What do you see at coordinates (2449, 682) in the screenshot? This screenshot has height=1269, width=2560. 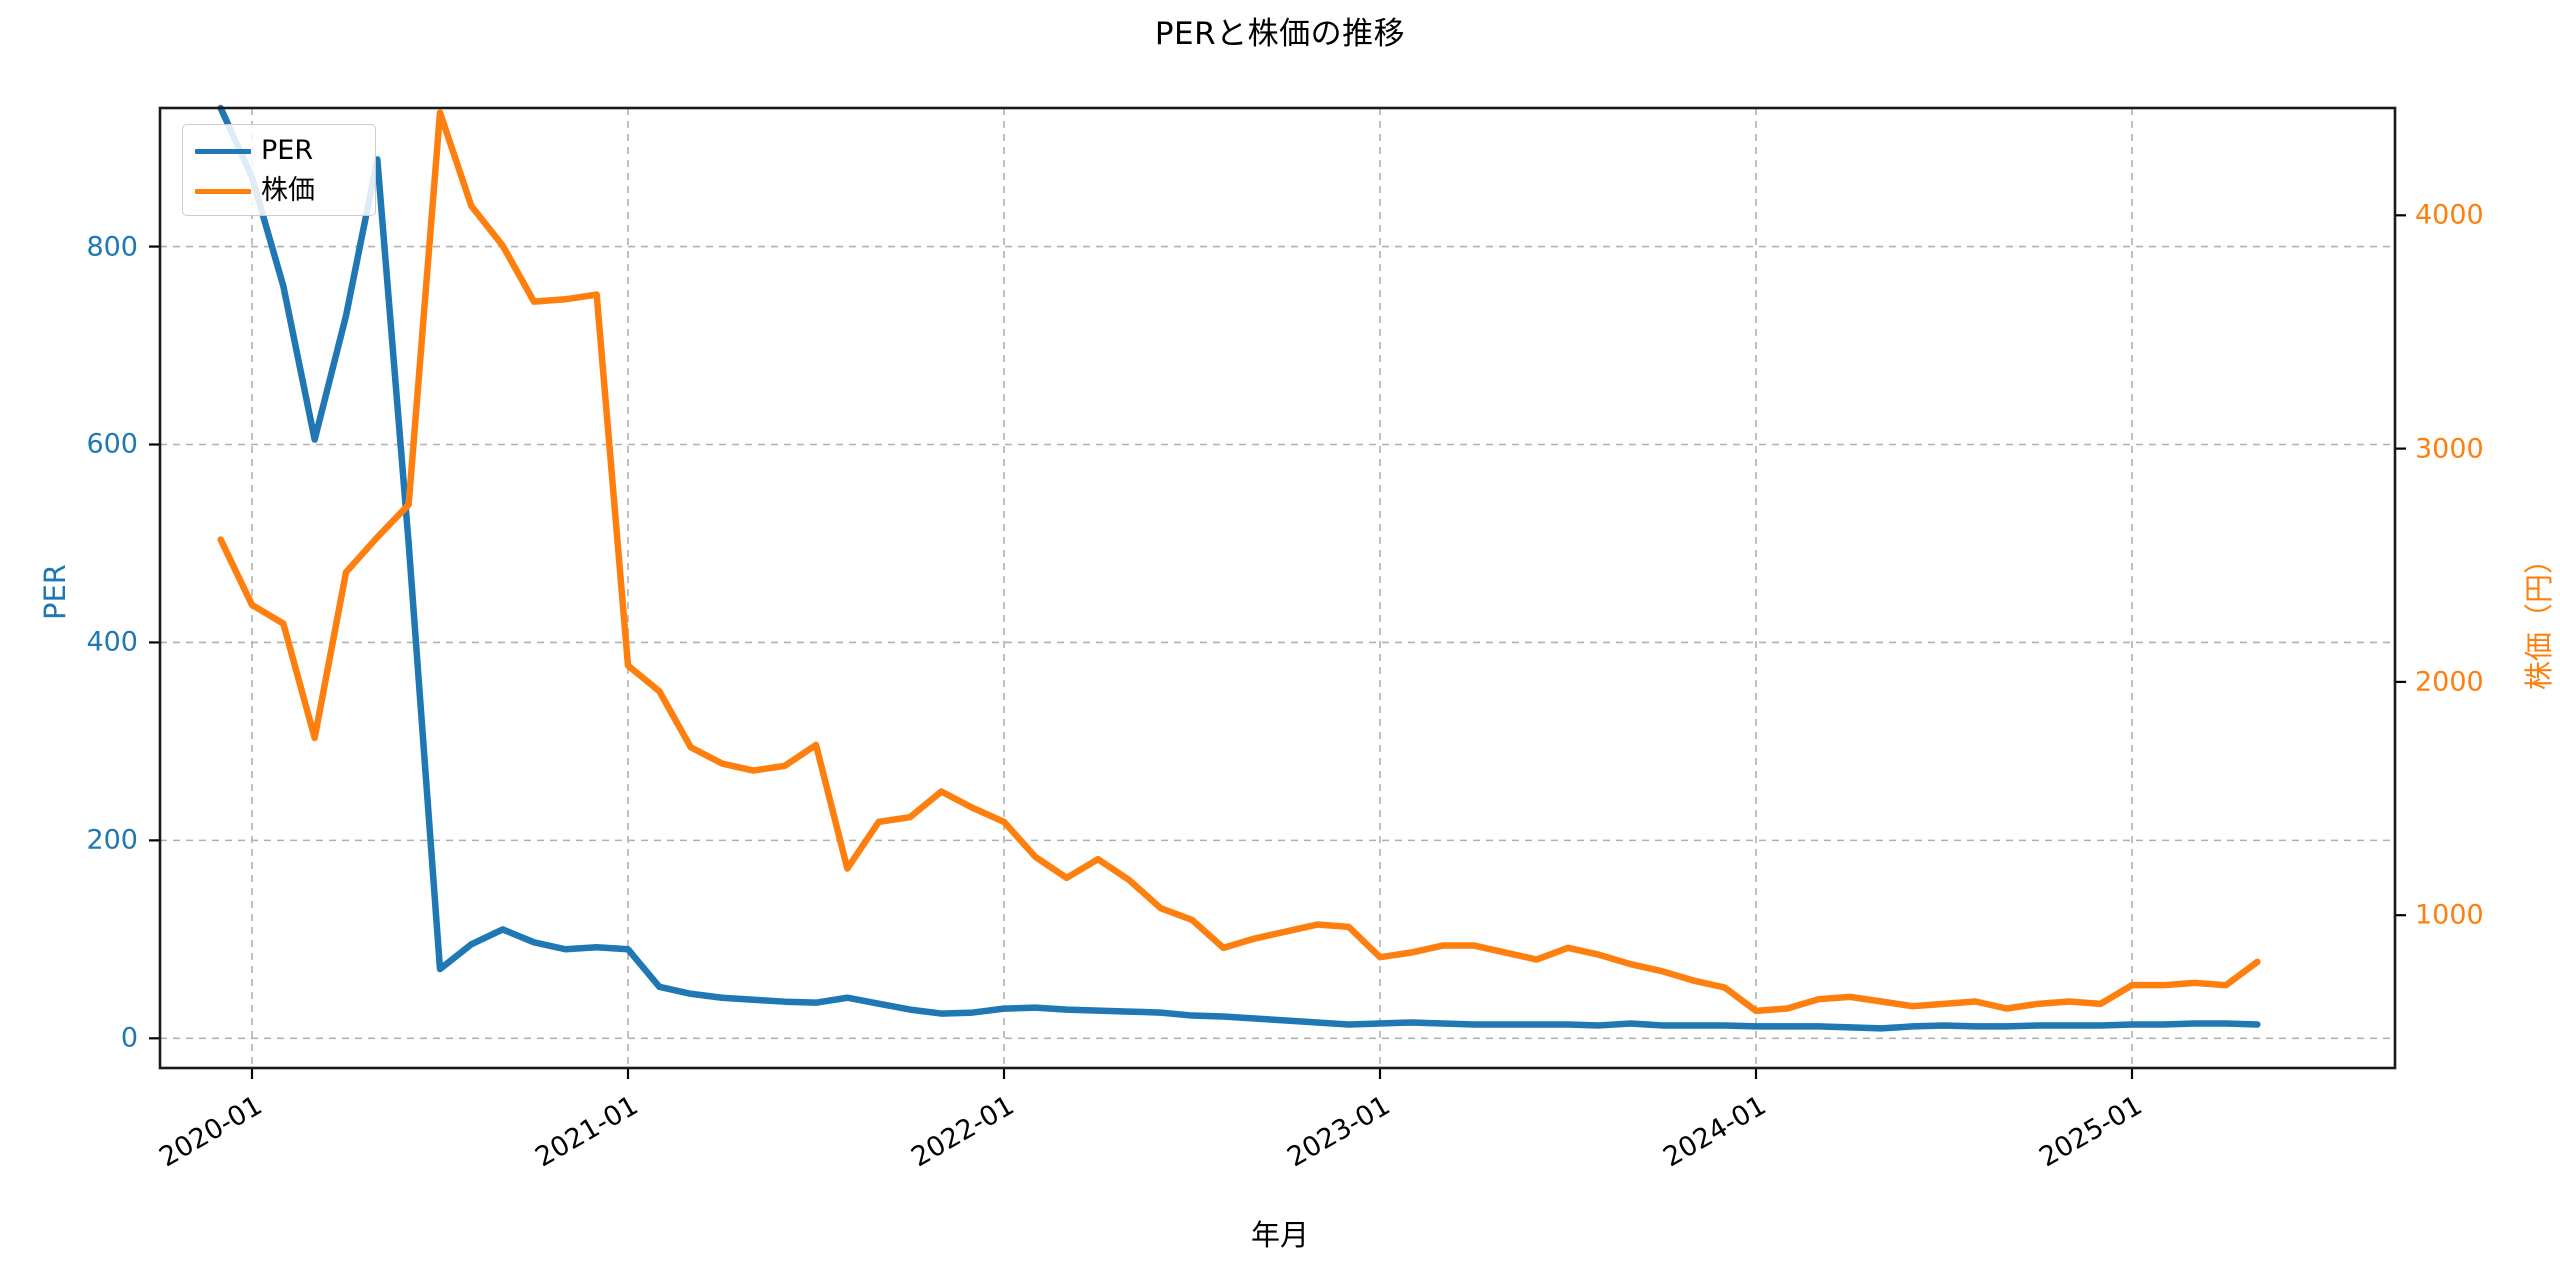 I see `y-right-tick-2000: 2000` at bounding box center [2449, 682].